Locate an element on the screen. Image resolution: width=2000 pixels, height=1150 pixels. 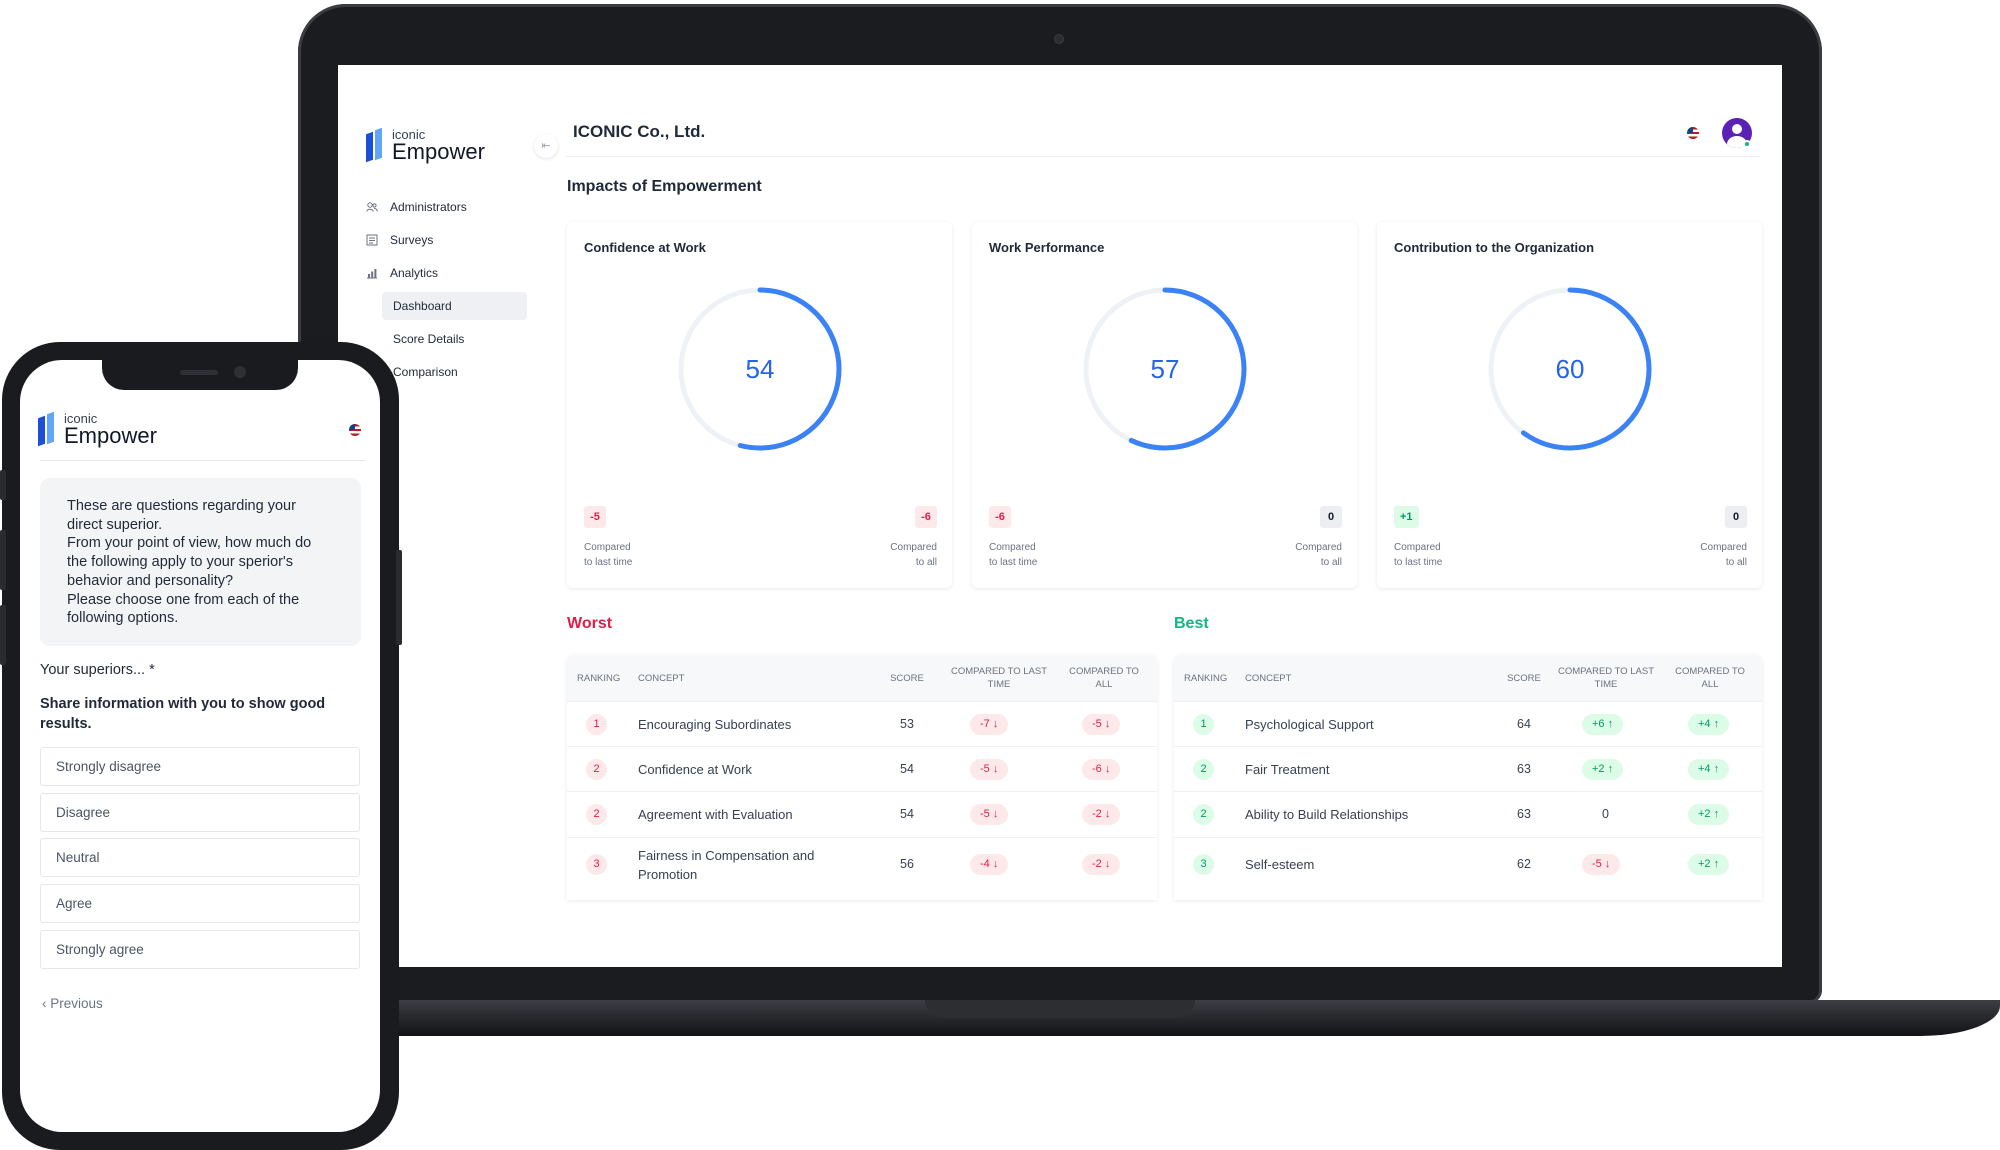
table-row: 2 Fair Treatment 63 +2 ↑ +4 ↑ is located at coordinates (1468, 768).